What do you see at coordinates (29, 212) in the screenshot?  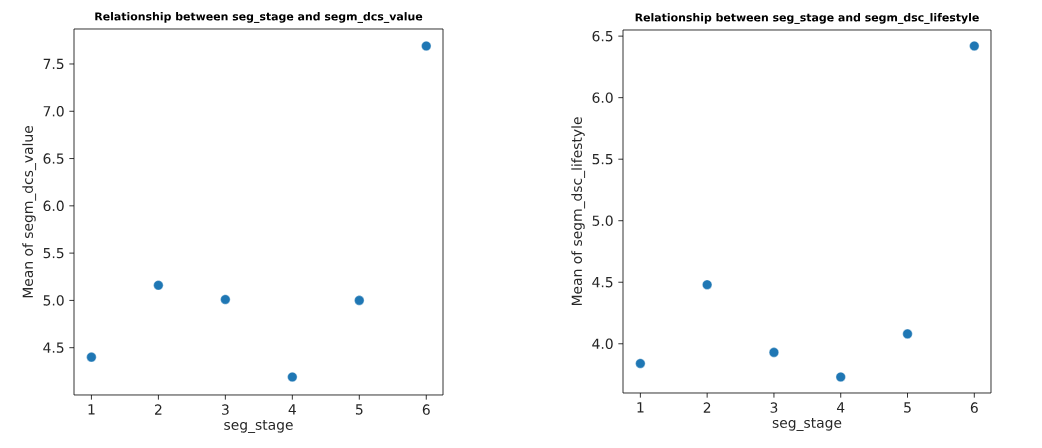 I see `y-axis-title: Mean of segm_dcs_value` at bounding box center [29, 212].